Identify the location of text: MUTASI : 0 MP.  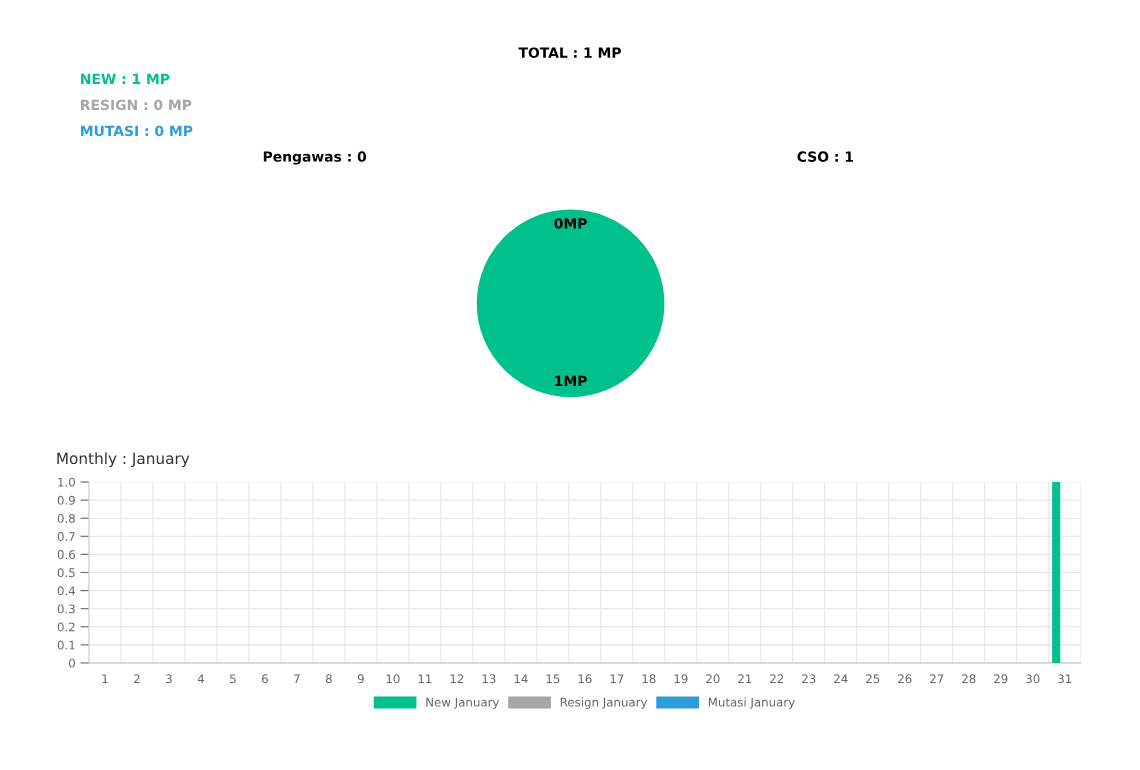
(137, 131).